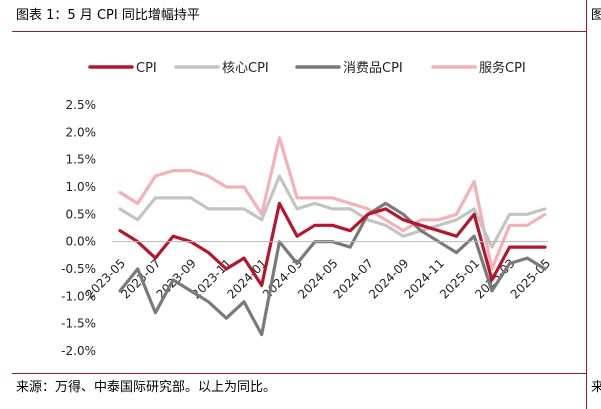 This screenshot has width=601, height=409. Describe the element at coordinates (245, 68) in the screenshot. I see `legend-label: 核心CPI` at that location.